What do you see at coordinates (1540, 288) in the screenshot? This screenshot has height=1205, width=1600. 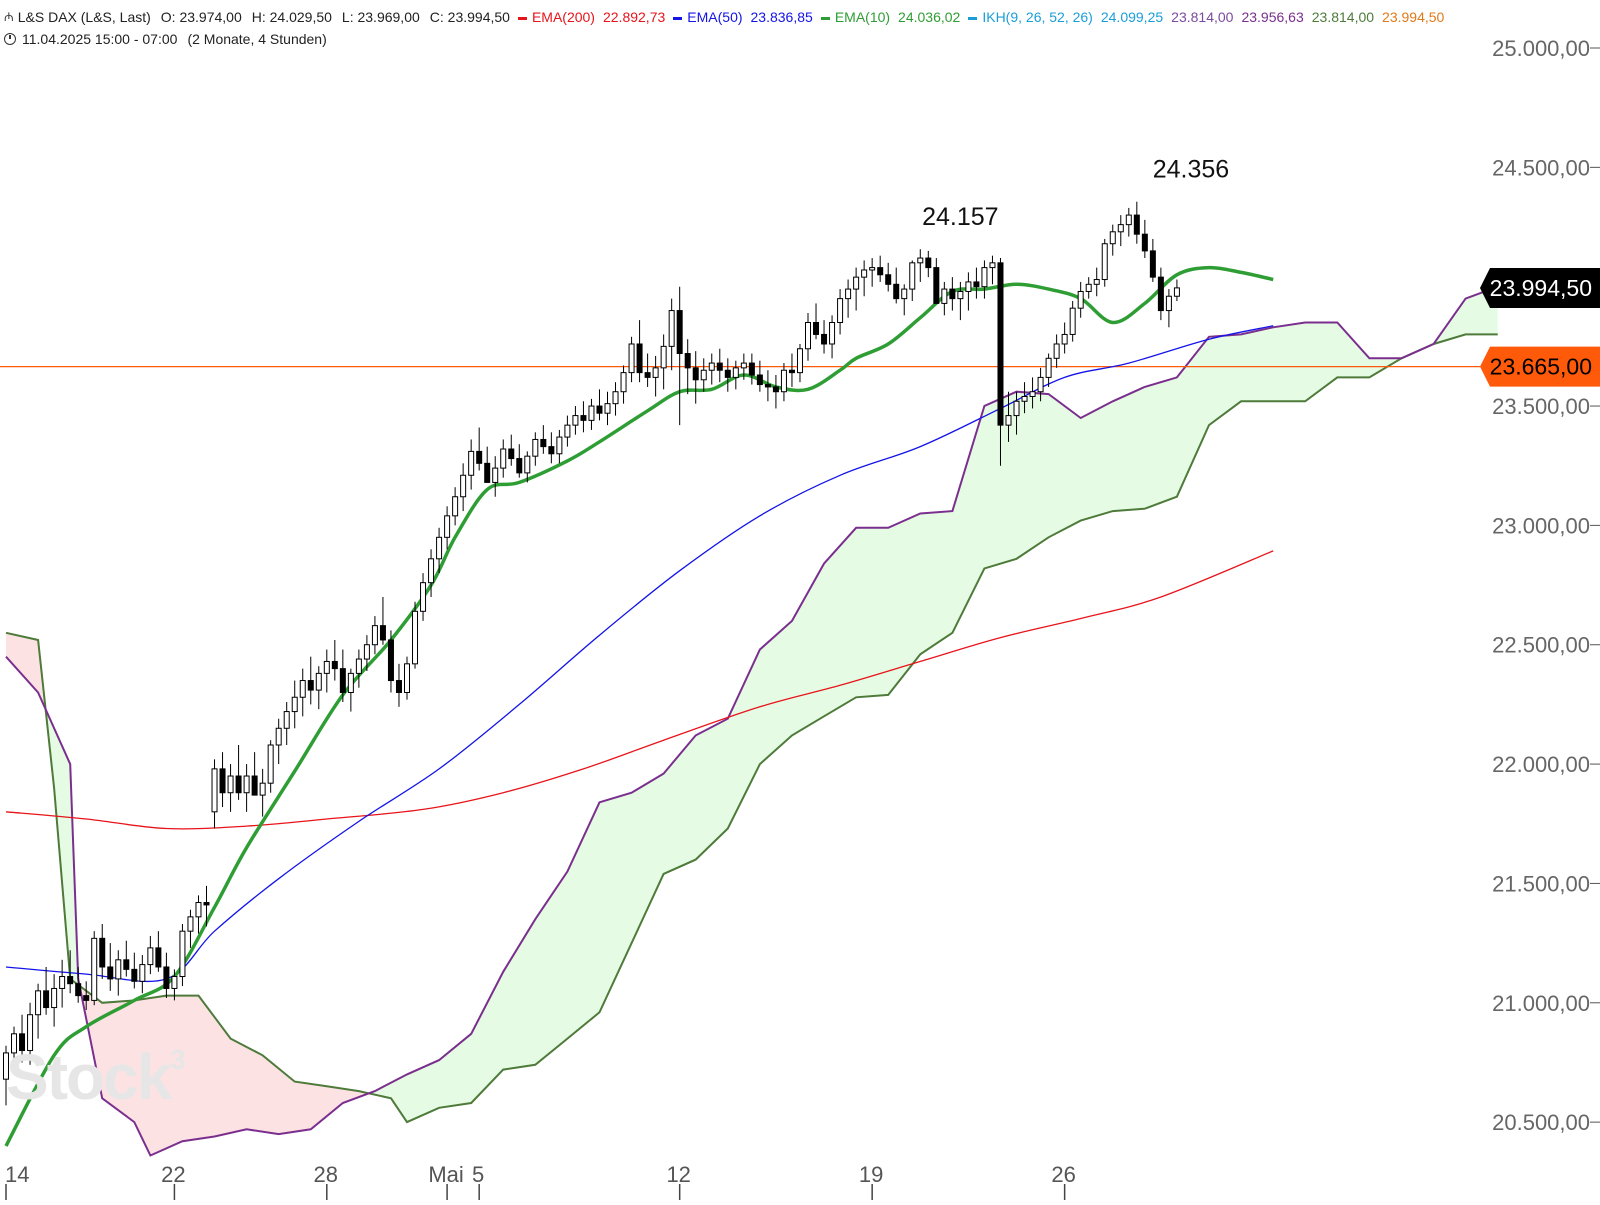 I see `last-price-label: 23.994,50` at bounding box center [1540, 288].